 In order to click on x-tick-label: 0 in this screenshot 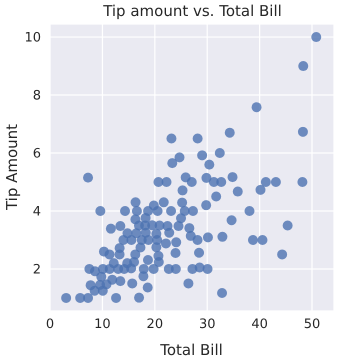, I will do `click(50, 324)`.